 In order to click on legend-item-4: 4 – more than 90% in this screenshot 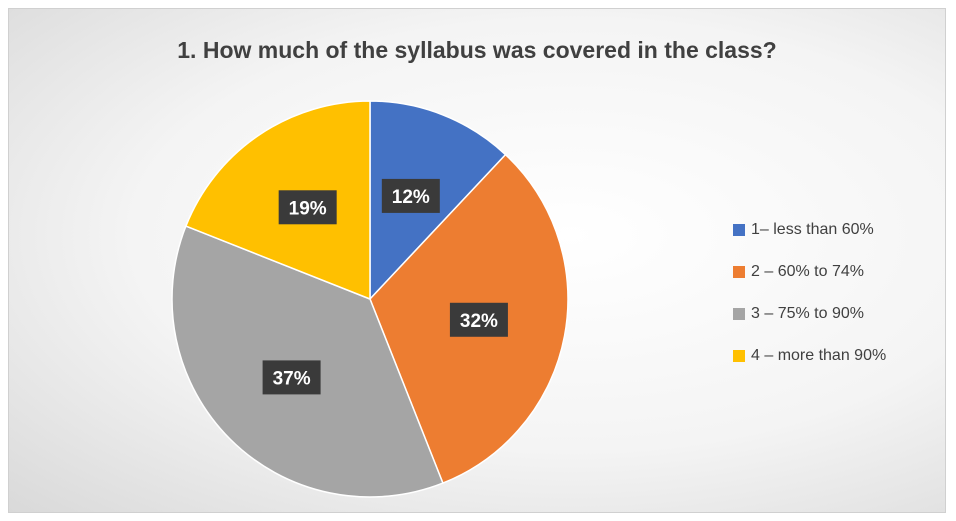, I will do `click(809, 355)`.